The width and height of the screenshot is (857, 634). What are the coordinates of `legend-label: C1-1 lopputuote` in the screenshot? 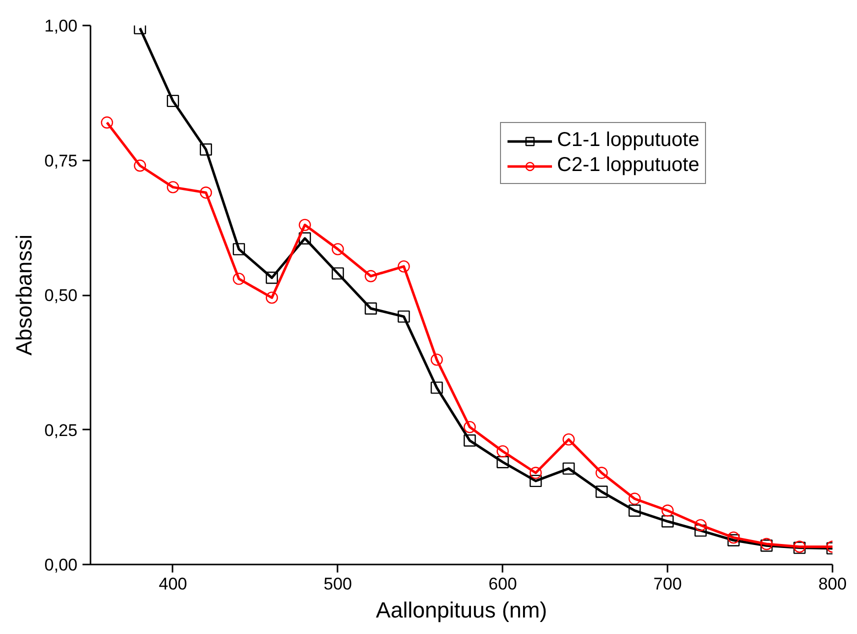 It's located at (628, 140).